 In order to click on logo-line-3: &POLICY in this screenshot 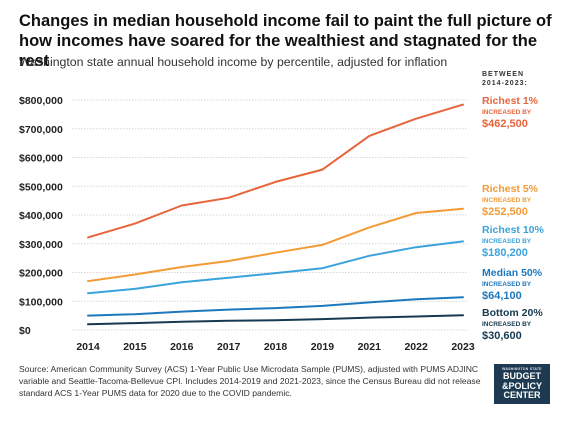, I will do `click(521, 385)`.